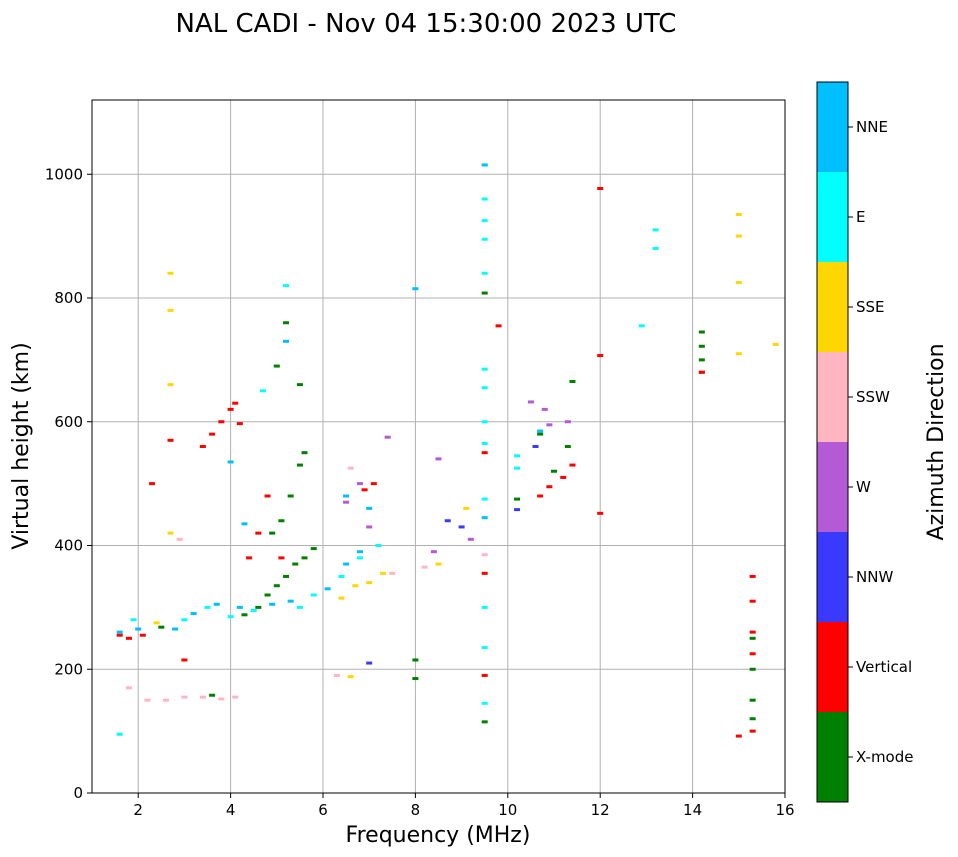  What do you see at coordinates (600, 810) in the screenshot?
I see `x-tick-label: 12` at bounding box center [600, 810].